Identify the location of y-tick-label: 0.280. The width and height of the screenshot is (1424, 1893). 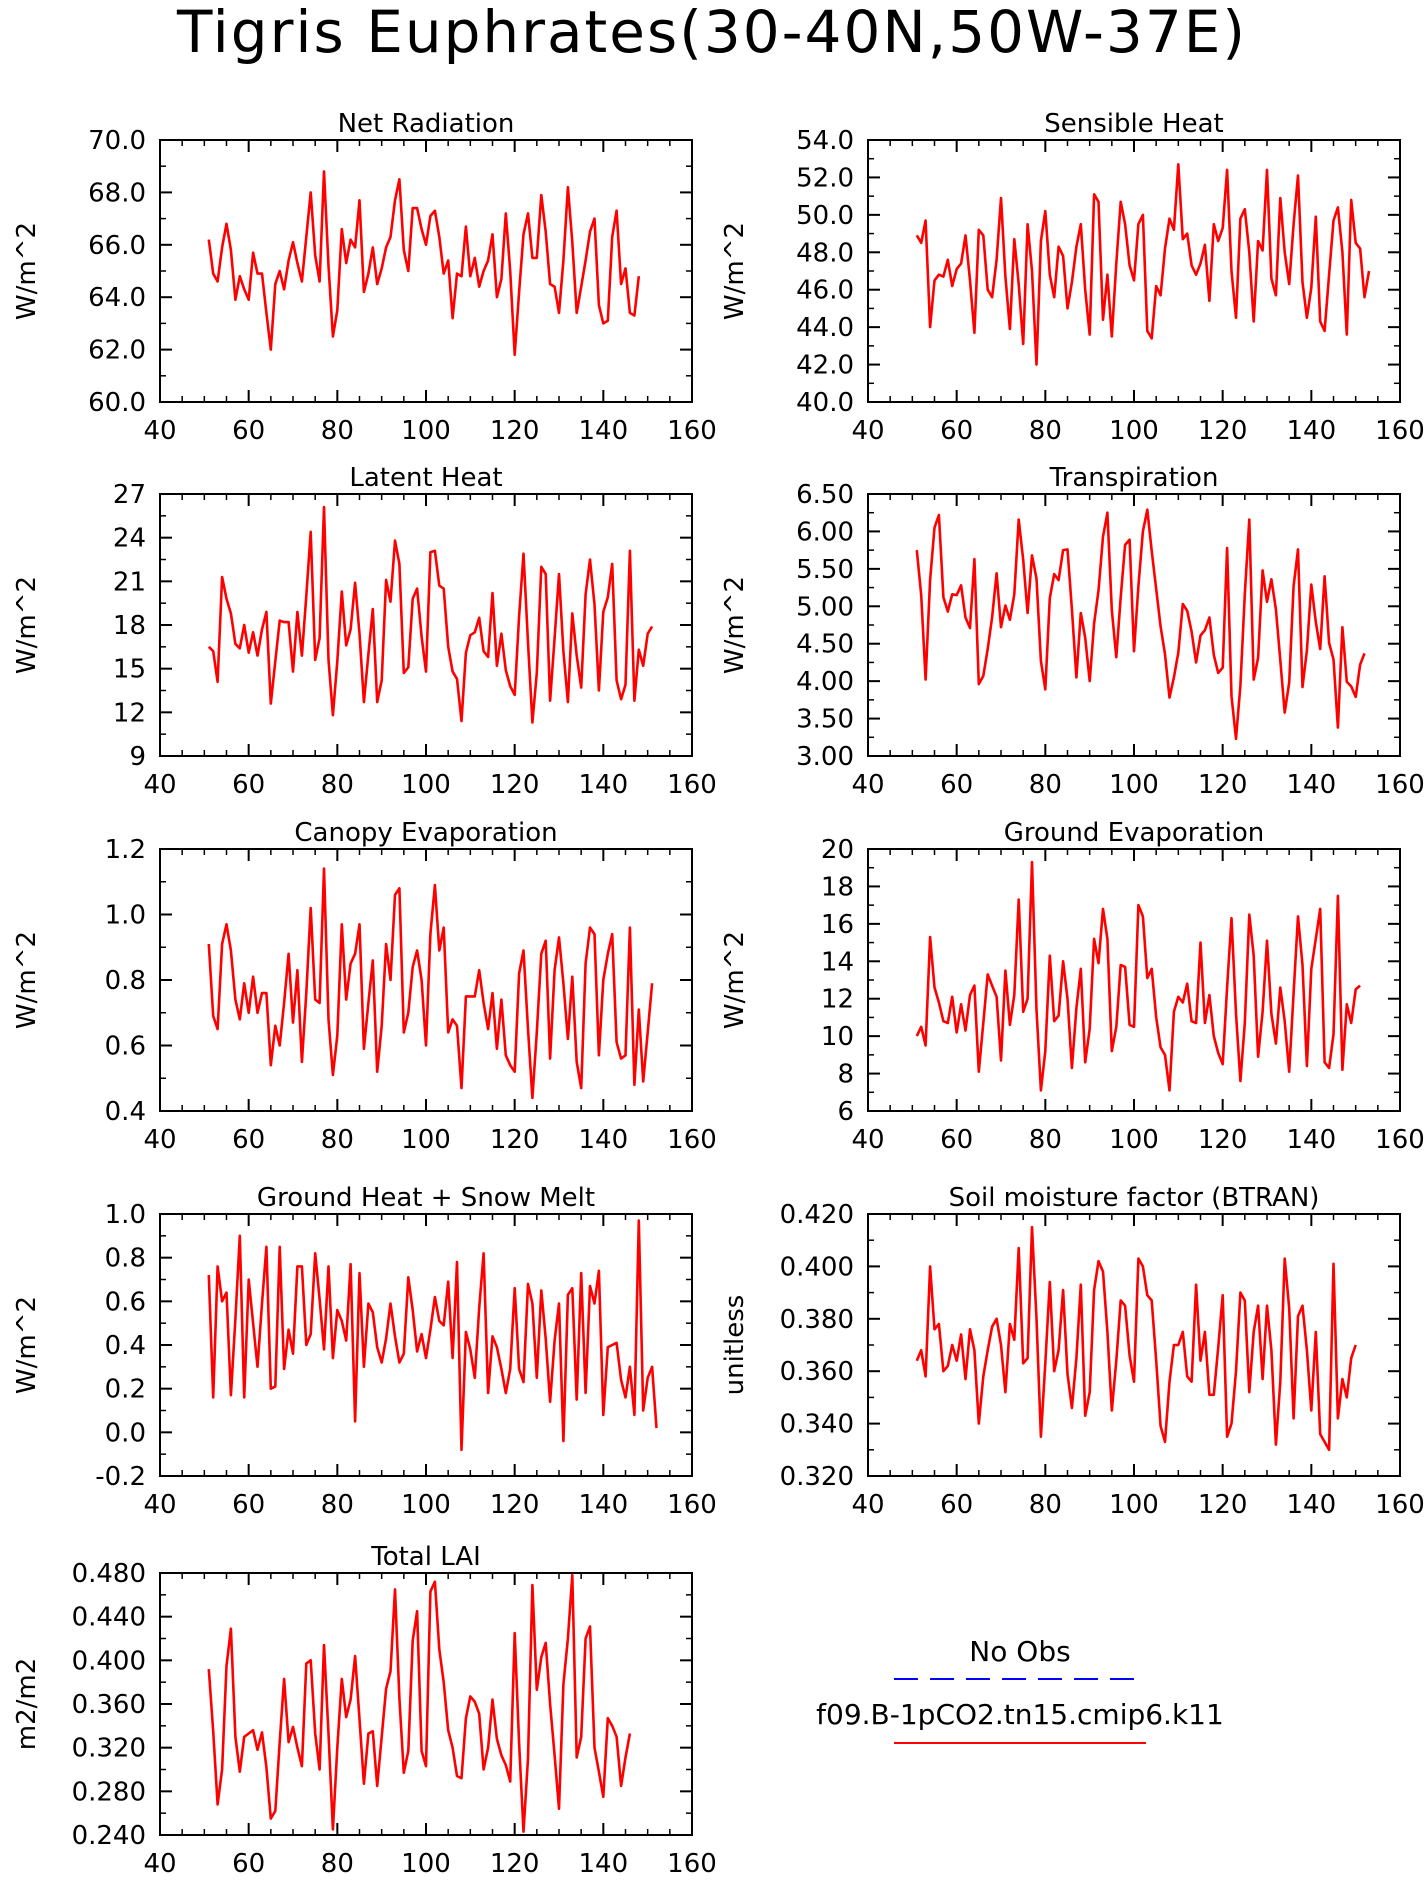
(109, 1792).